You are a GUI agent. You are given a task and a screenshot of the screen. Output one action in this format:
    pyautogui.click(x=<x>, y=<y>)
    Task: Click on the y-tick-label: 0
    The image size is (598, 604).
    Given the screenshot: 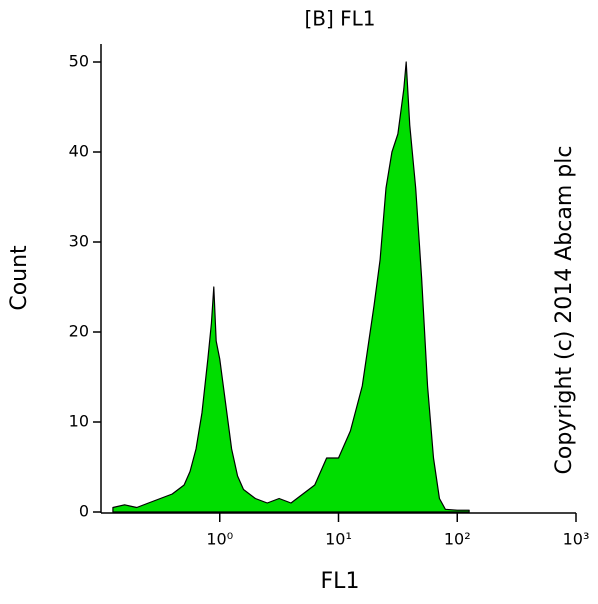 What is the action you would take?
    pyautogui.click(x=84, y=511)
    